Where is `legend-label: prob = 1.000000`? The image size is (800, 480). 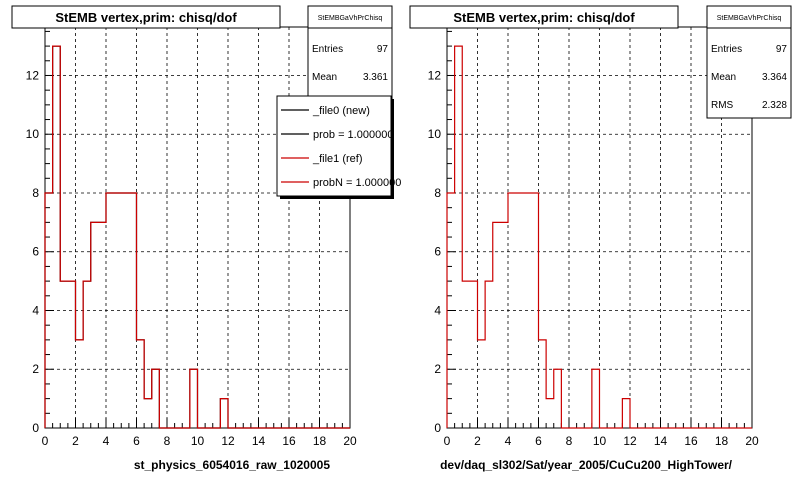
legend-label: prob = 1.000000 is located at coordinates (353, 135).